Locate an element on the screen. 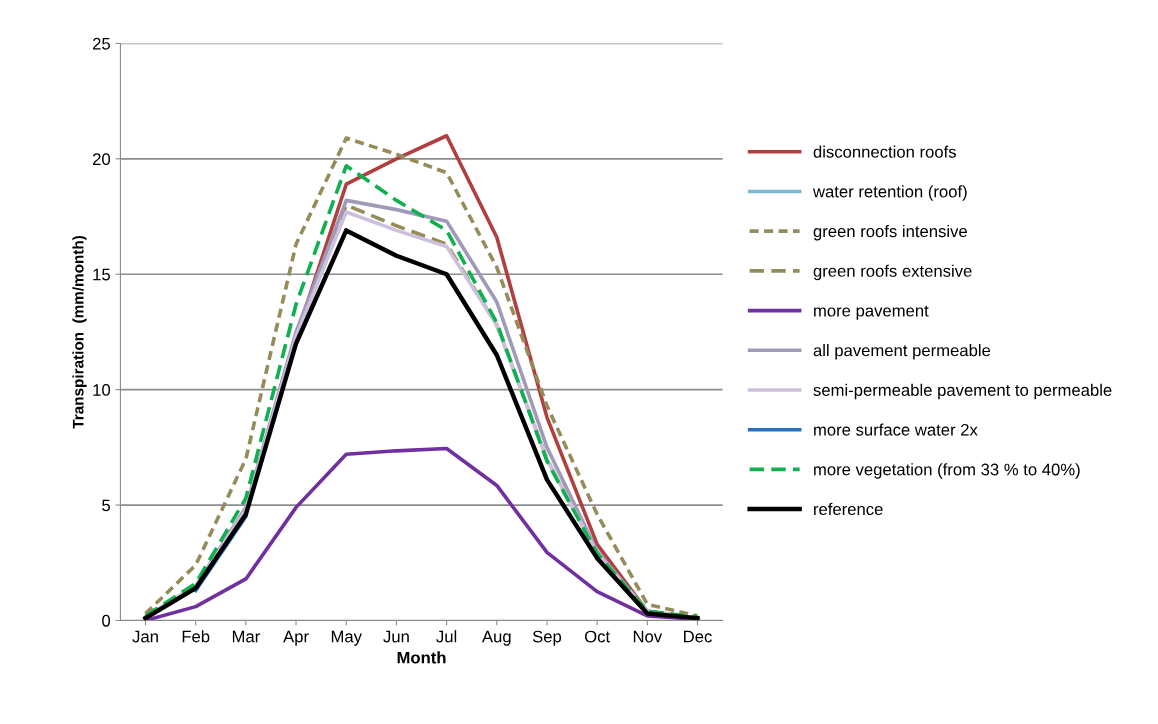 Image resolution: width=1158 pixels, height=724 pixels. y-tick-label: 0 is located at coordinates (106, 620).